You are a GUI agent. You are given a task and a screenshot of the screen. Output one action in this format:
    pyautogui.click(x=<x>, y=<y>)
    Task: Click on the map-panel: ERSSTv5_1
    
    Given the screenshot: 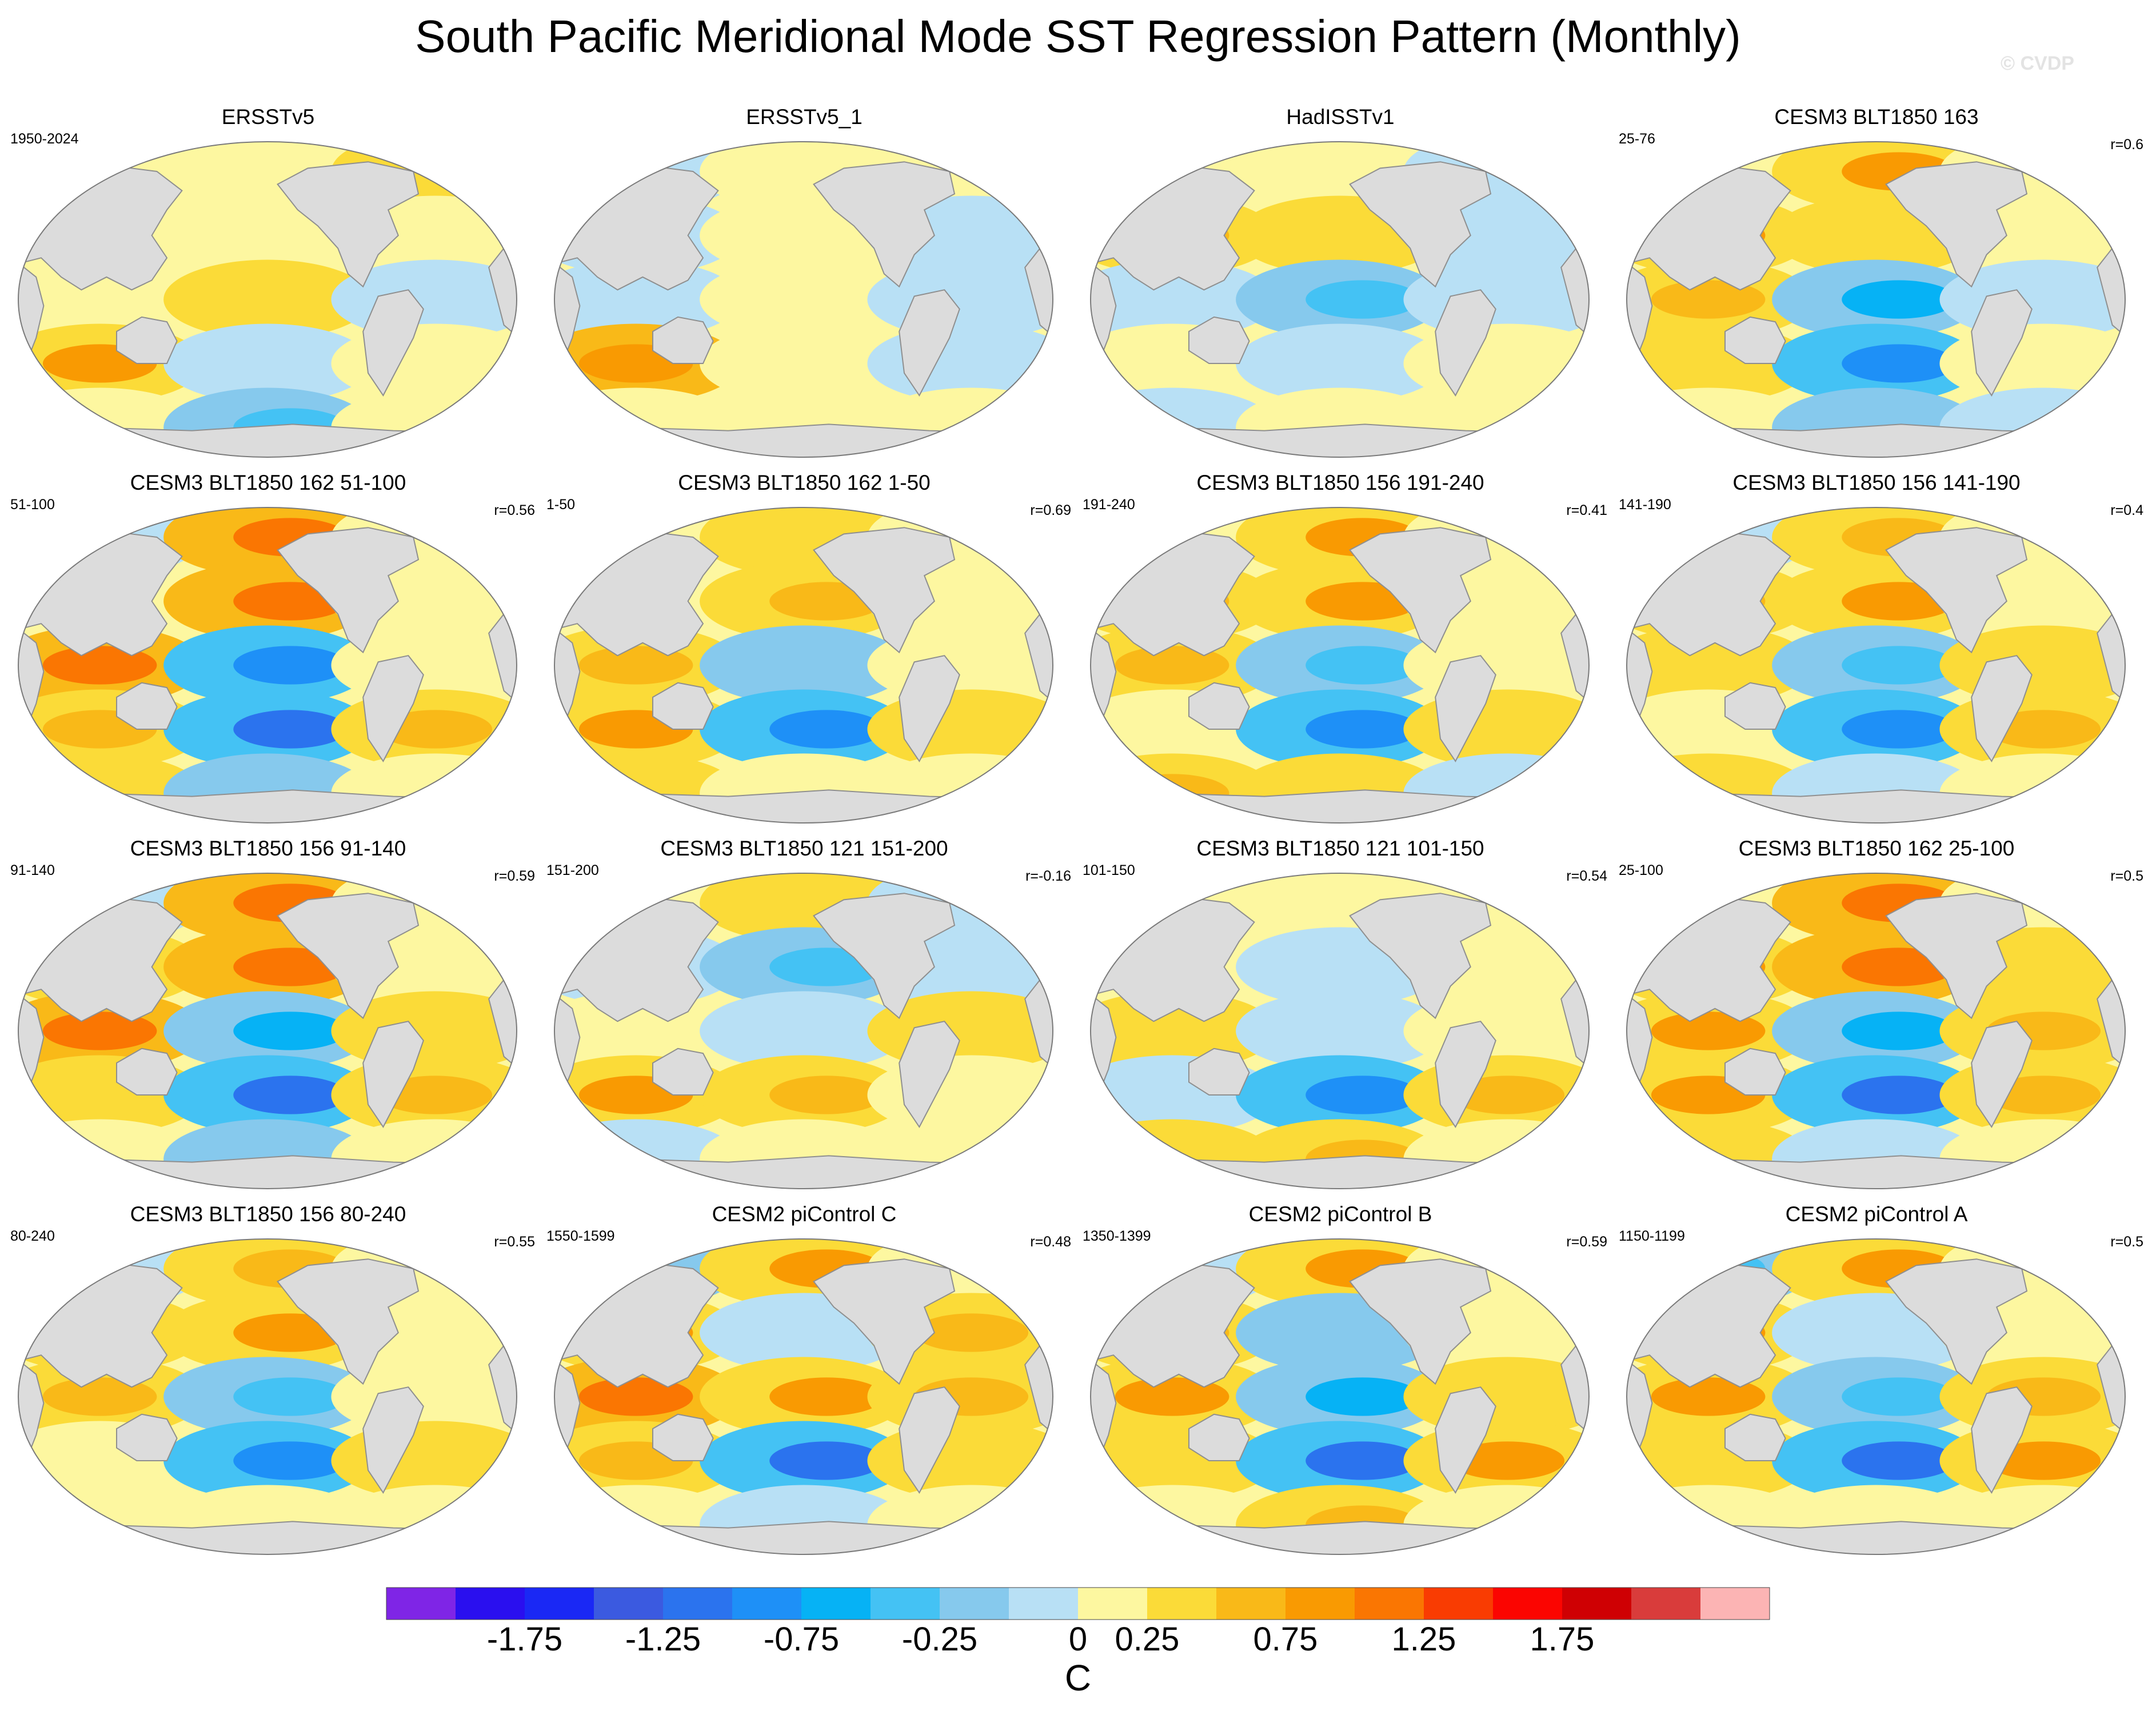 What is the action you would take?
    pyautogui.click(x=804, y=283)
    